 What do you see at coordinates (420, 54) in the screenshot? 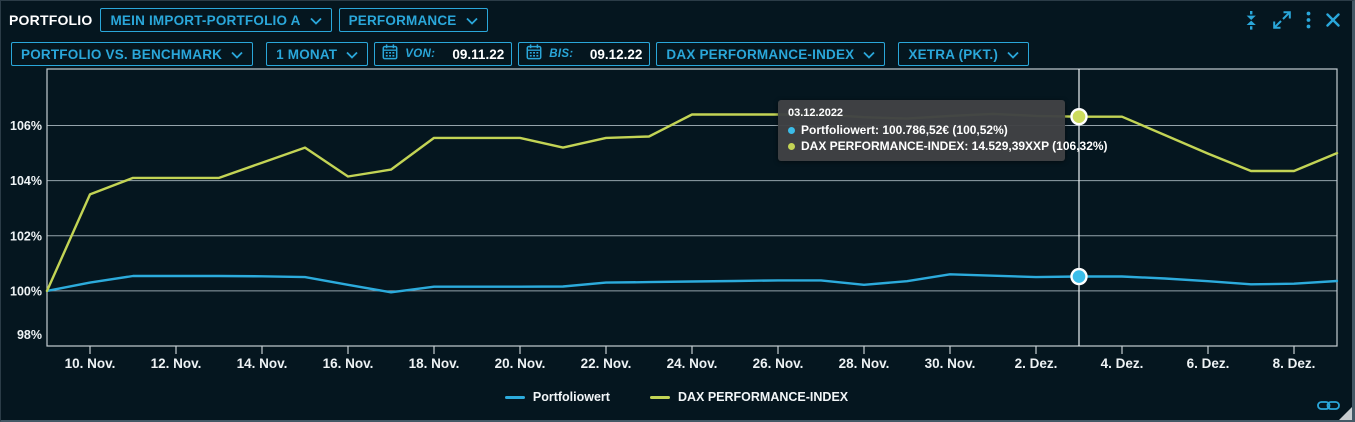
I see `date-from-label: VON:` at bounding box center [420, 54].